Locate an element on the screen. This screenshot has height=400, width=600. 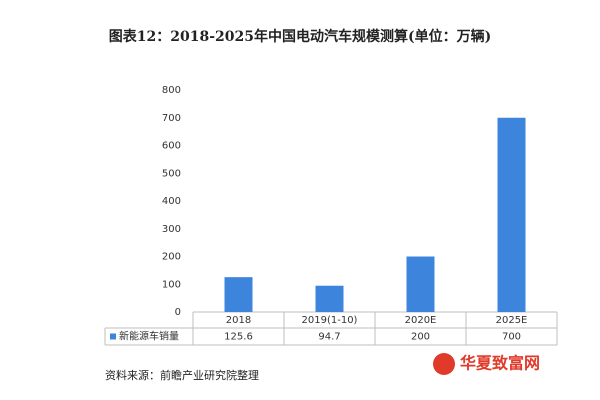
x-tick-label: 2025E is located at coordinates (512, 320).